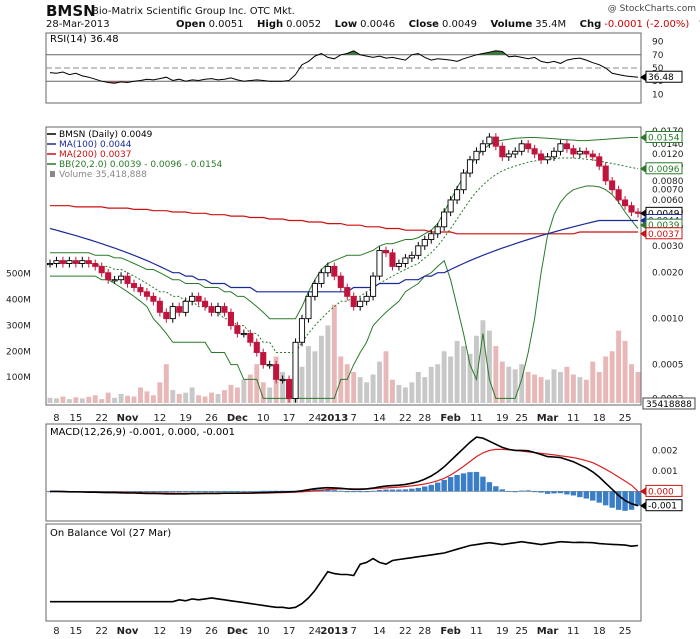 The height and width of the screenshot is (639, 700). Describe the element at coordinates (128, 631) in the screenshot. I see `x-axis-label-obv: Nov` at that location.